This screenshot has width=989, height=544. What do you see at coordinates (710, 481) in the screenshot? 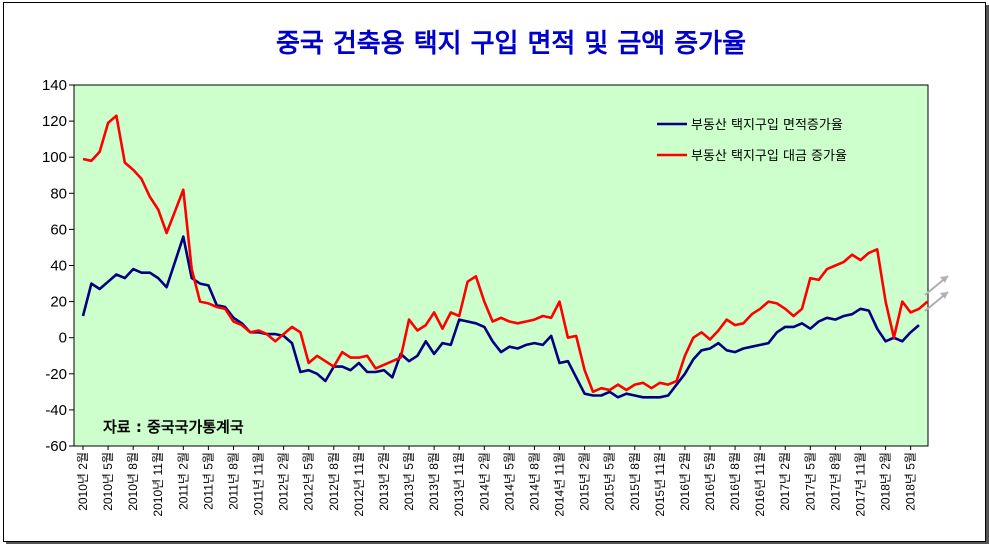
I see `x-tick-label: 2016년 5월` at bounding box center [710, 481].